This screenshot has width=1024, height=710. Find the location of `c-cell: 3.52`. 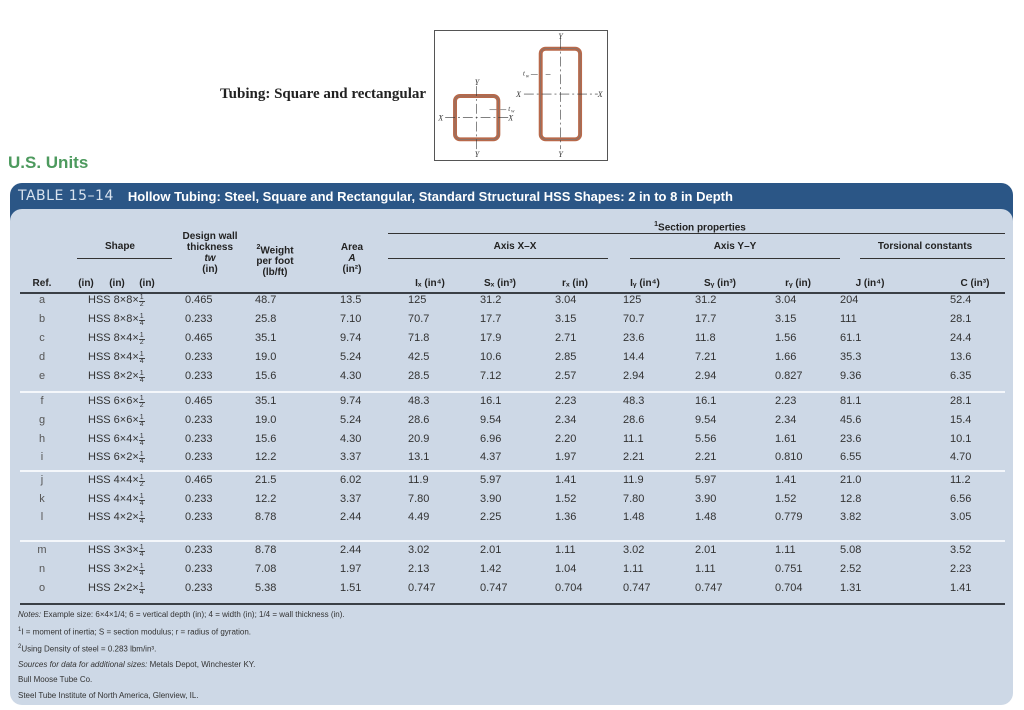

c-cell: 3.52 is located at coordinates (961, 550).